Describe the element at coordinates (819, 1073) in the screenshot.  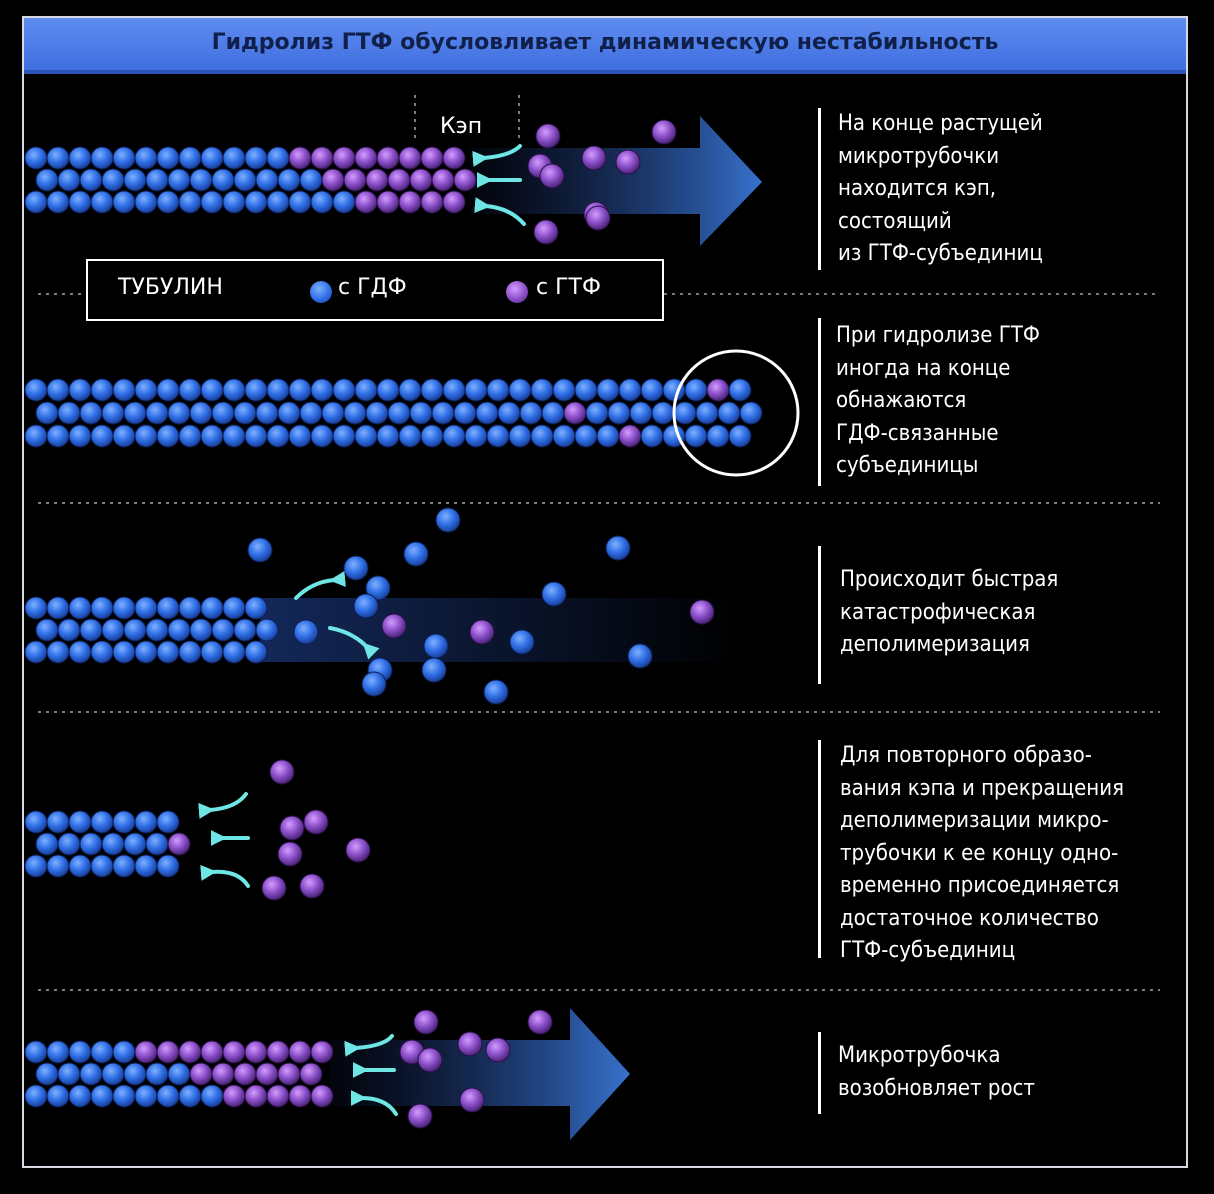
I see `step-5-bar` at that location.